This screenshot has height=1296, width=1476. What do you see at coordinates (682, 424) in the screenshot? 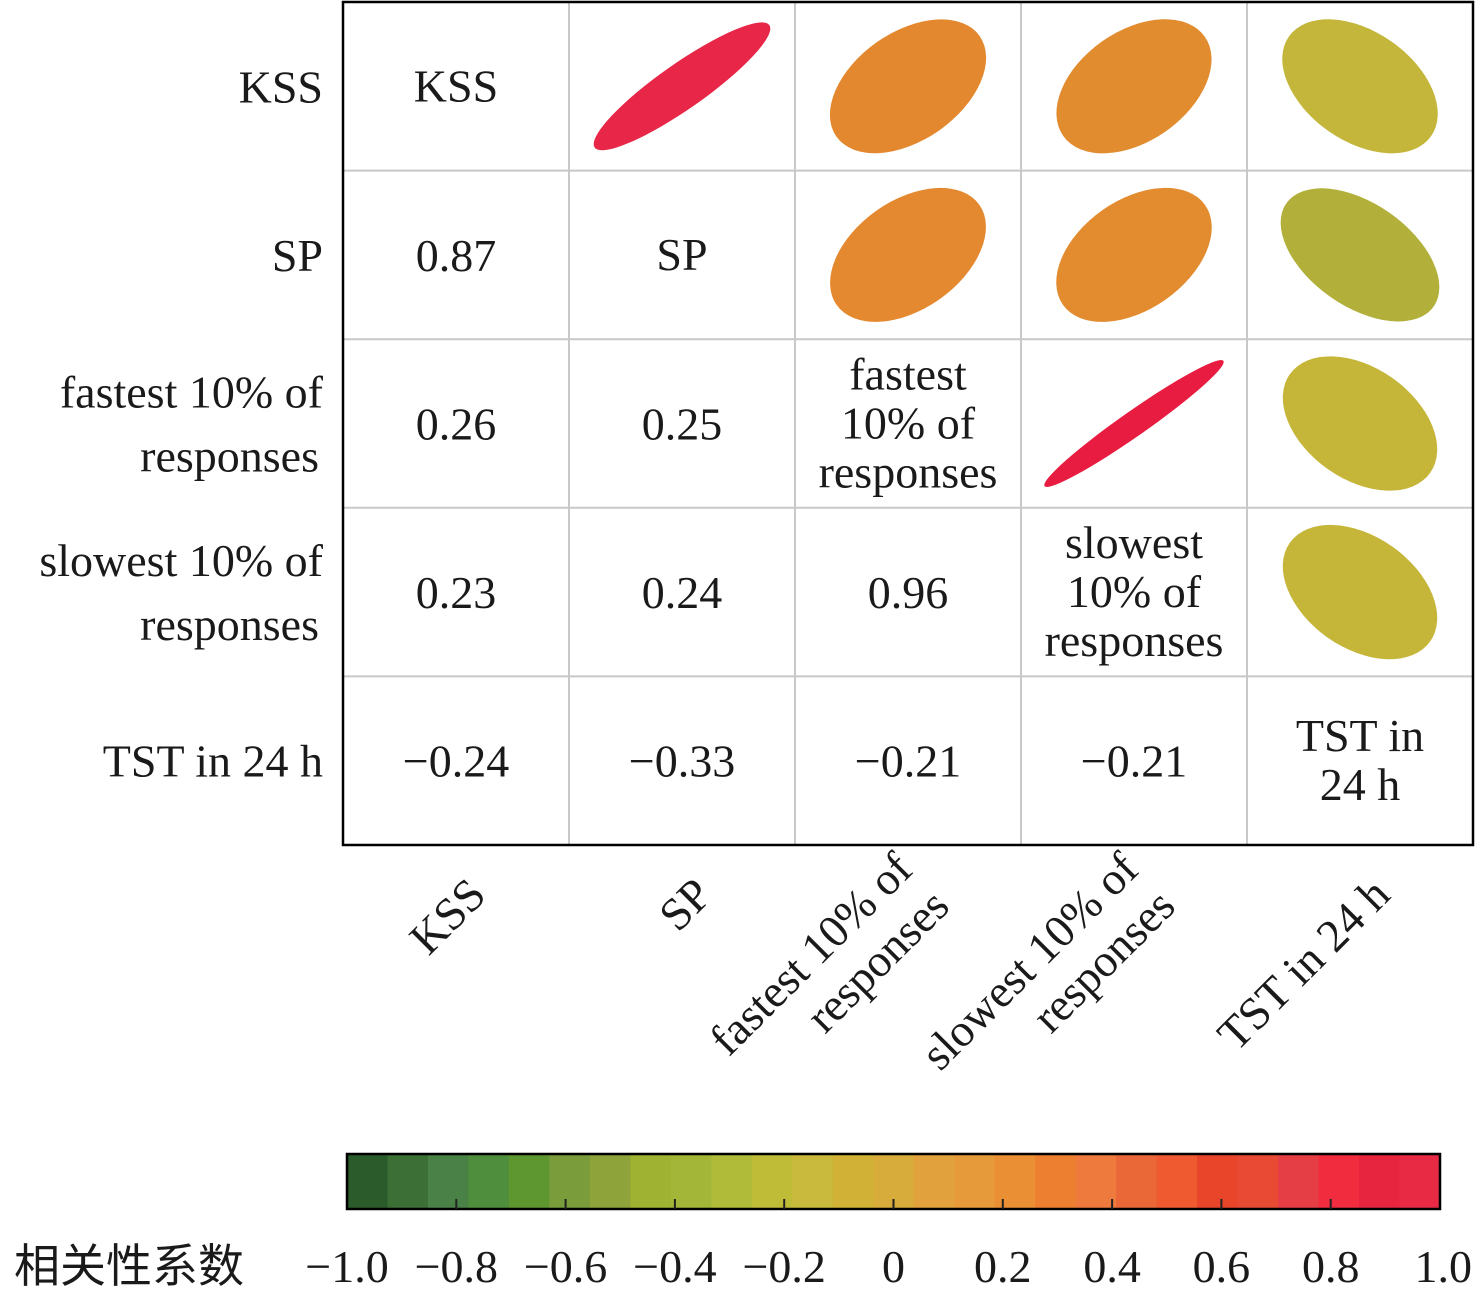
I see `correlation-value: 0.25` at bounding box center [682, 424].